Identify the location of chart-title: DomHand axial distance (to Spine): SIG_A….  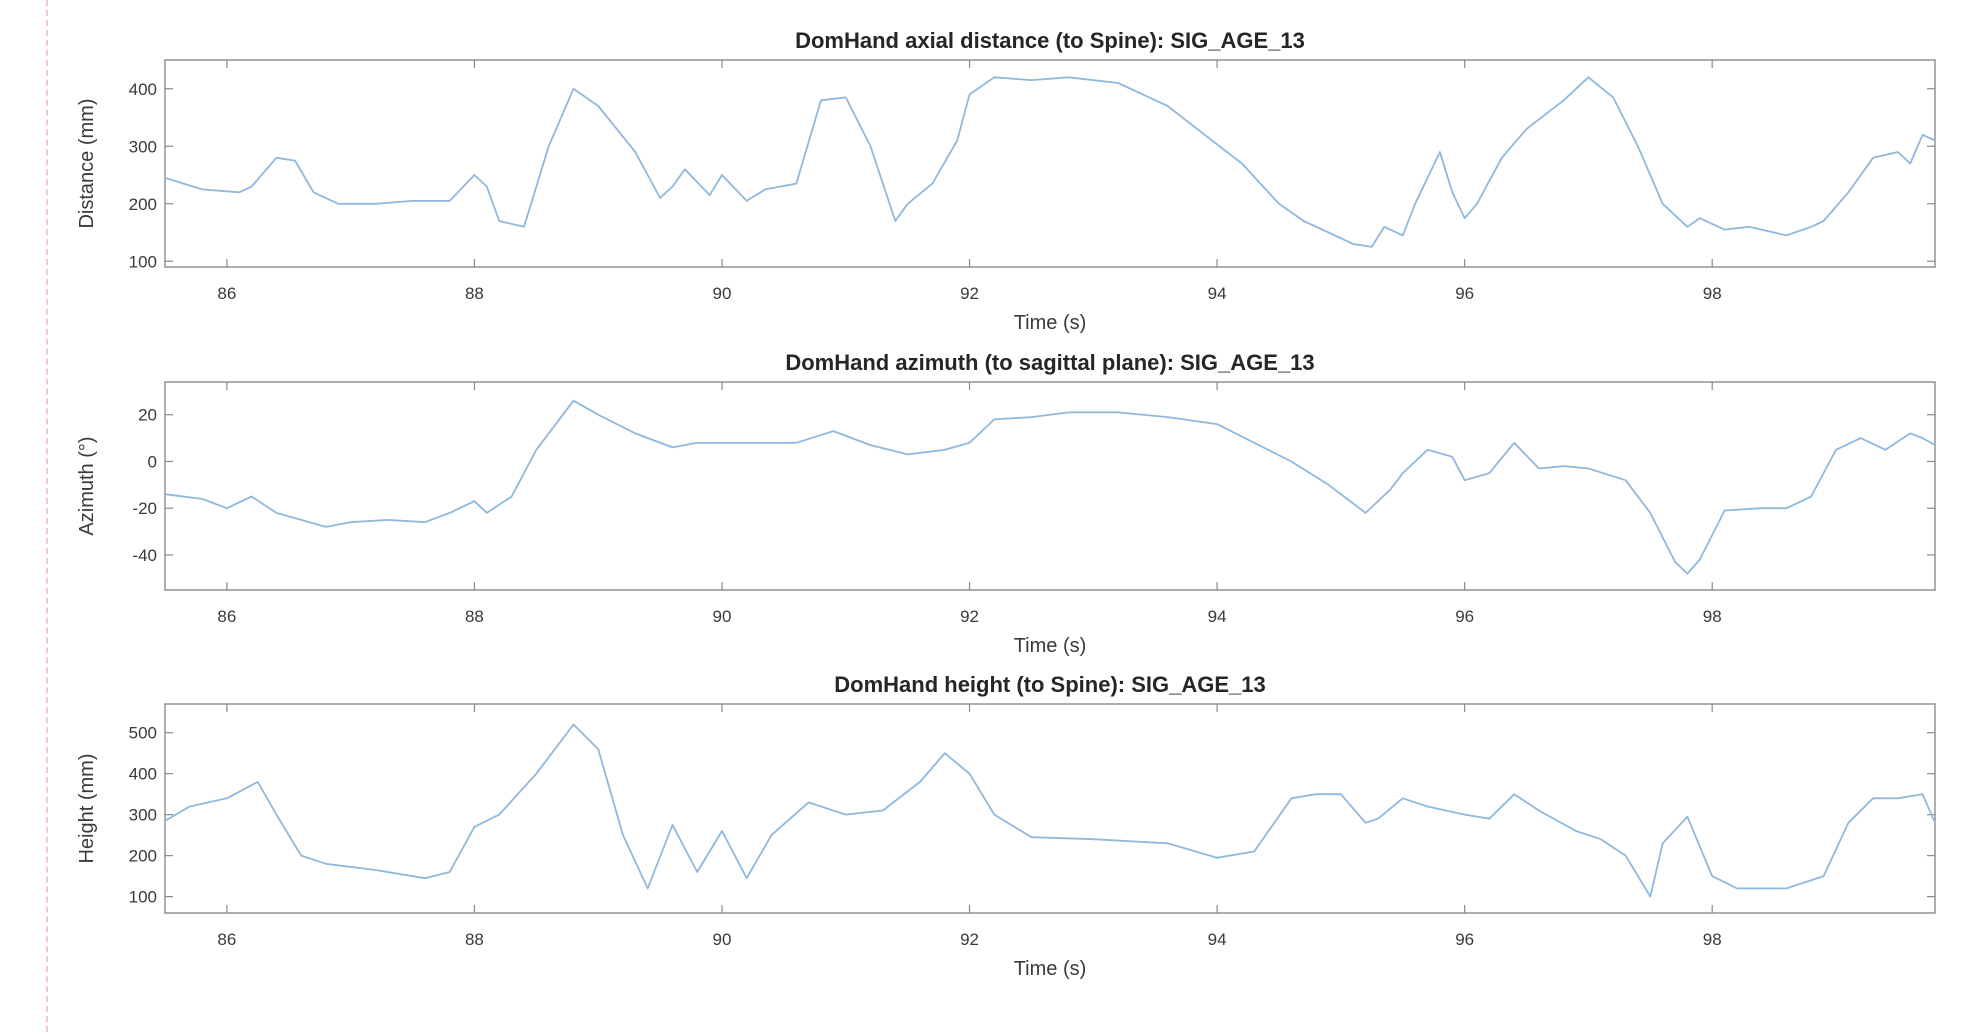
(1050, 40).